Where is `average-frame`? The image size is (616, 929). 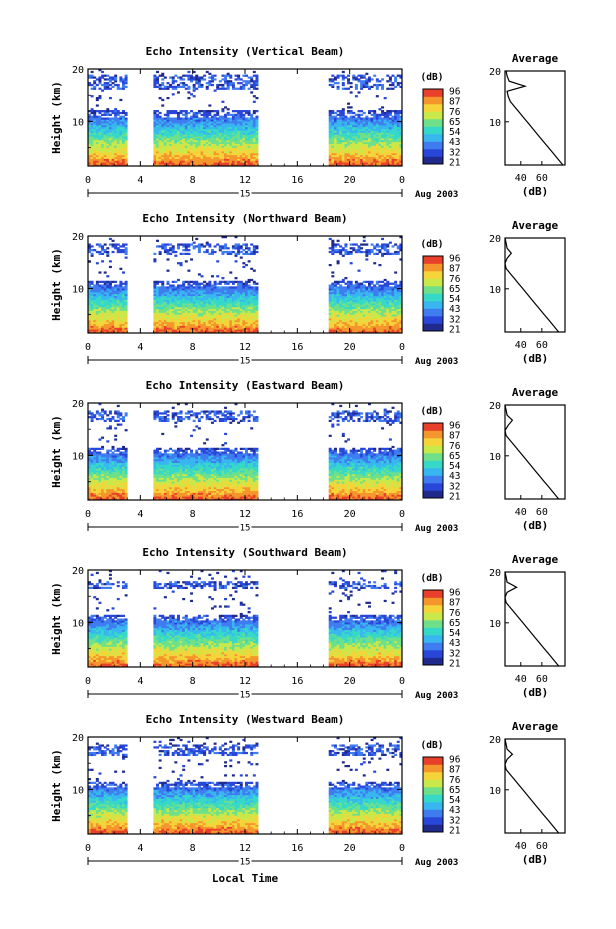
average-frame is located at coordinates (535, 118).